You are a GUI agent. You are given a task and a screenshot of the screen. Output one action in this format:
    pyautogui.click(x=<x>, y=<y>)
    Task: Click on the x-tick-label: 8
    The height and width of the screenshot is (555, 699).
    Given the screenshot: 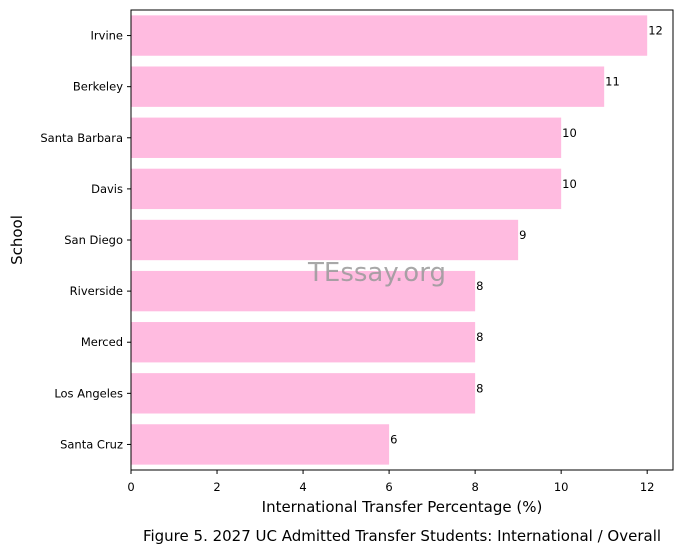 What is the action you would take?
    pyautogui.click(x=474, y=487)
    